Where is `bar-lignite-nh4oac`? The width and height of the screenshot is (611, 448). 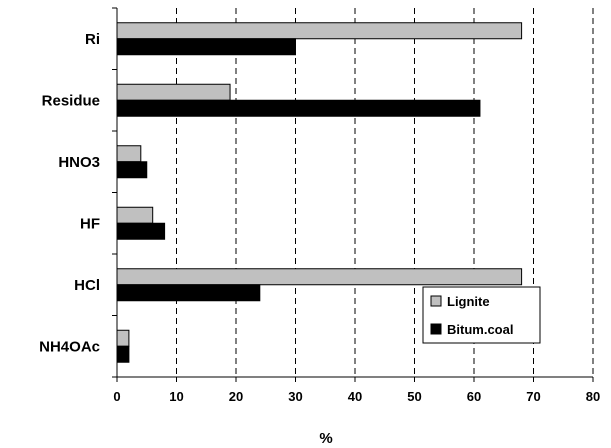 bar-lignite-nh4oac is located at coordinates (123, 338).